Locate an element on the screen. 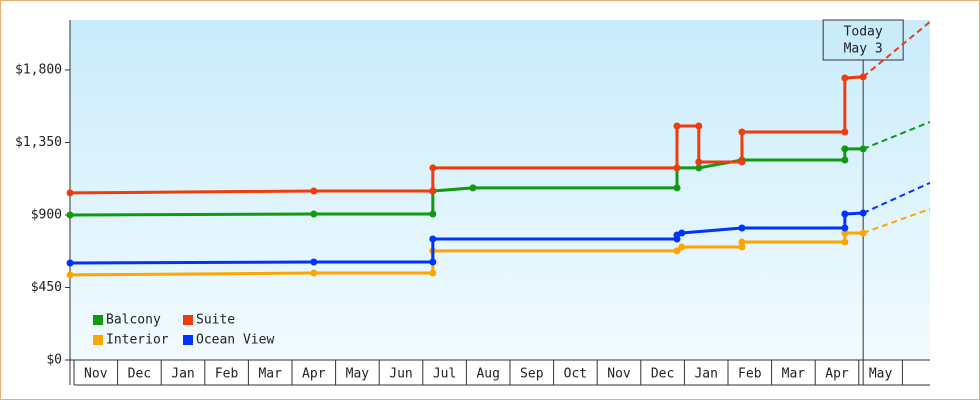 The width and height of the screenshot is (980, 400). today-label: May 3 is located at coordinates (863, 49).